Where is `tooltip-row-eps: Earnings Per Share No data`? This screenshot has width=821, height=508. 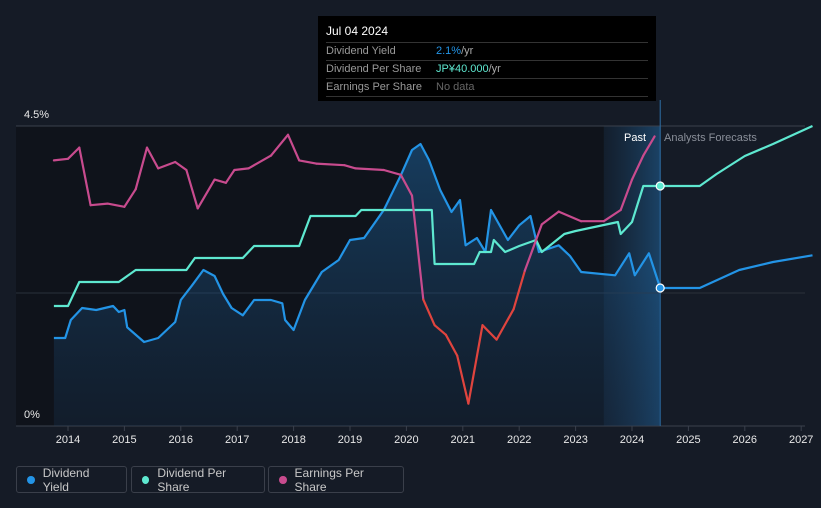 tooltip-row-eps: Earnings Per Share No data is located at coordinates (487, 87).